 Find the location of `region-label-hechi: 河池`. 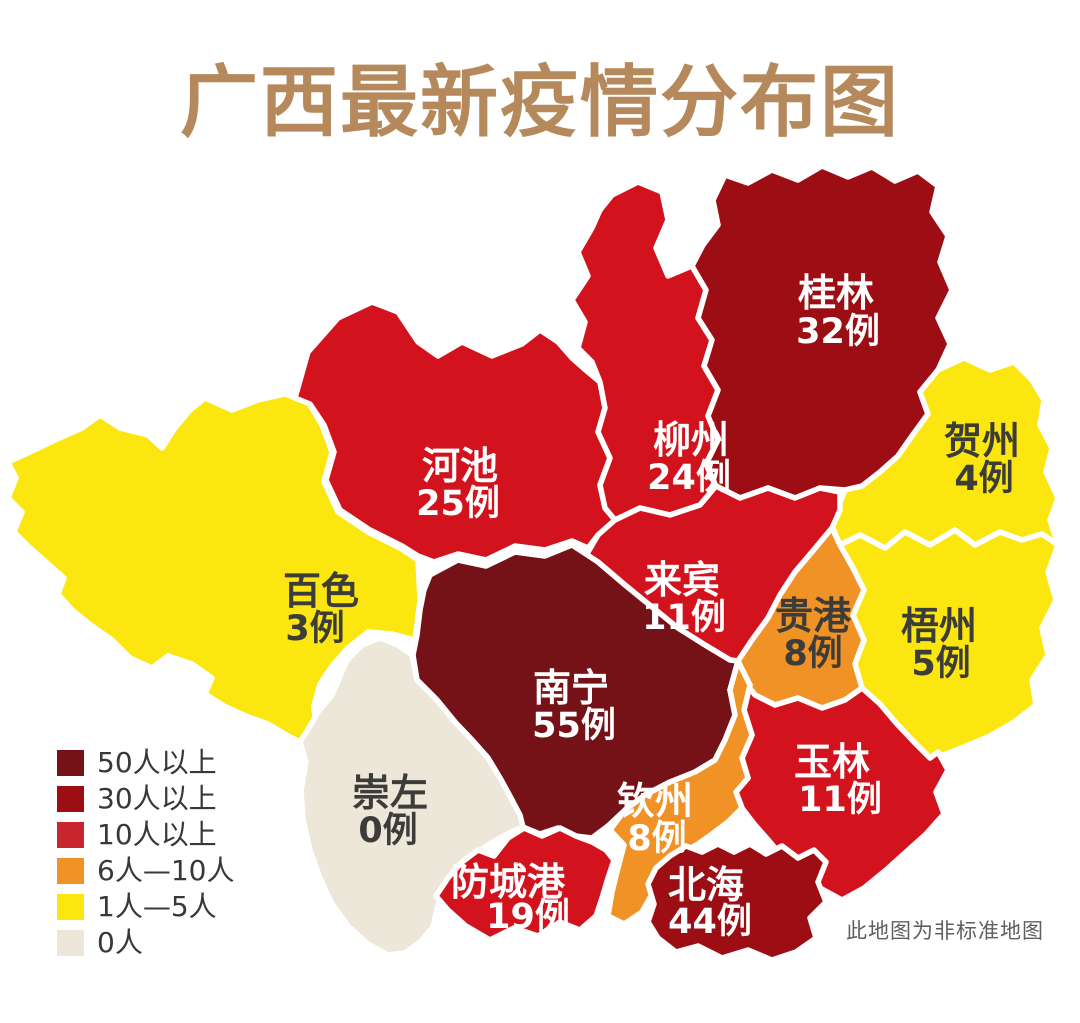

region-label-hechi: 河池 is located at coordinates (460, 466).